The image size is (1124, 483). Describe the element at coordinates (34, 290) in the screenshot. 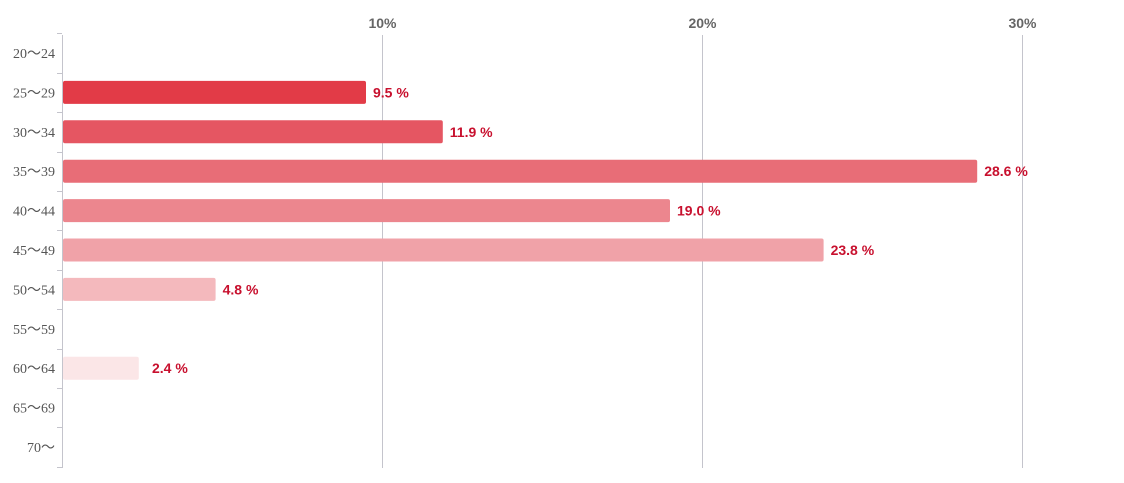

I see `category-label: 50〜54` at that location.